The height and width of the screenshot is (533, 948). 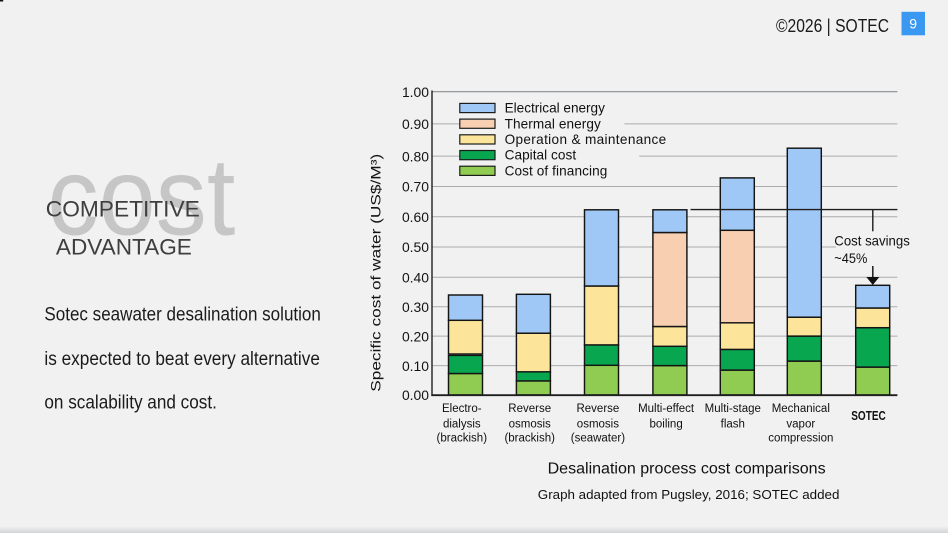 What do you see at coordinates (553, 123) in the screenshot?
I see `svg-text: Thermal energy` at bounding box center [553, 123].